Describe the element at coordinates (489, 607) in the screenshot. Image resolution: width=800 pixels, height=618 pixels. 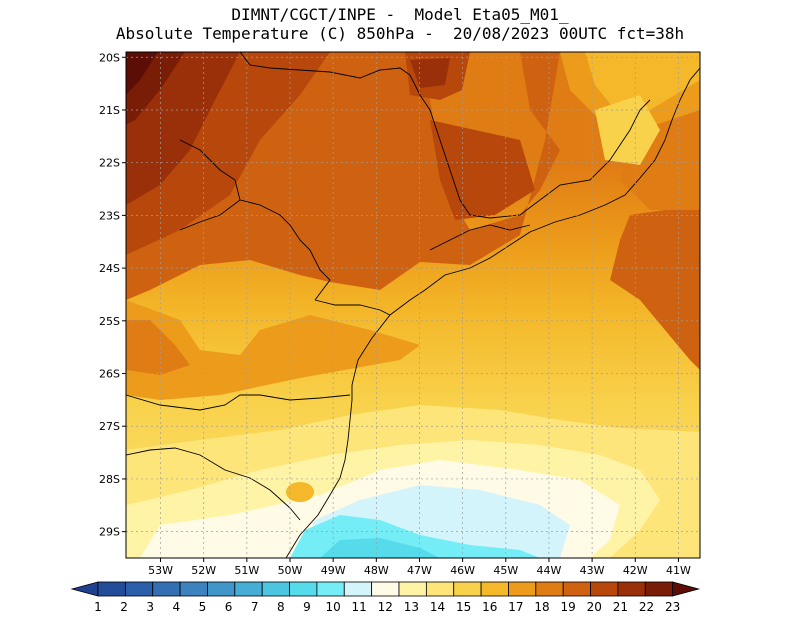
I see `colorbar-label: 16` at that location.